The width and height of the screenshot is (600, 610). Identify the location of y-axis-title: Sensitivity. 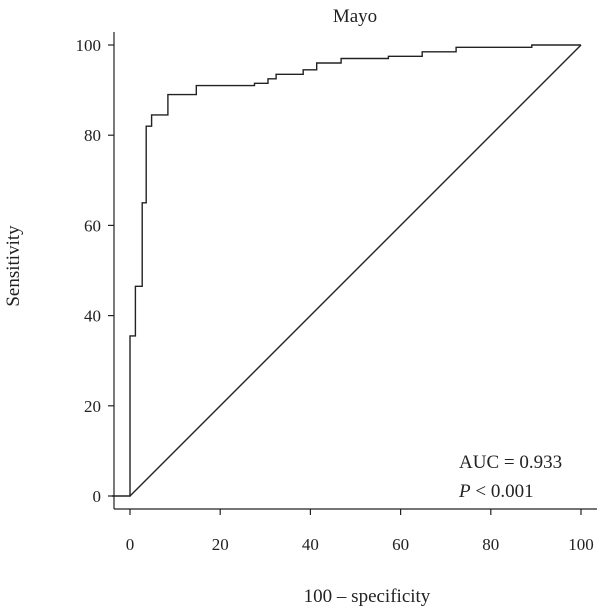
(13, 266).